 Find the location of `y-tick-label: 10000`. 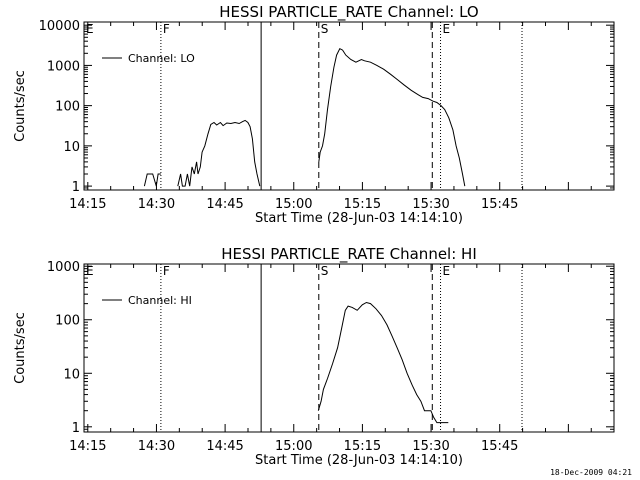

y-tick-label: 10000 is located at coordinates (59, 26).